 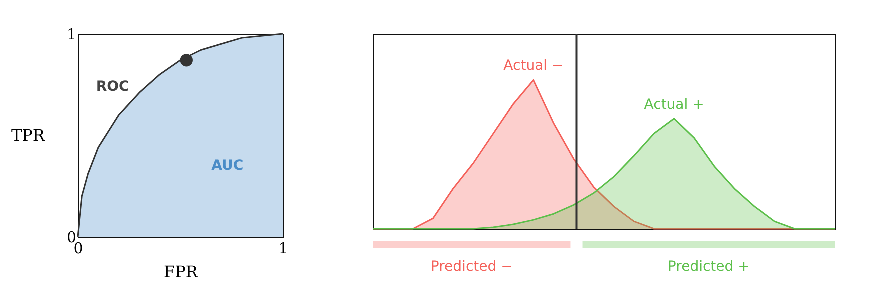 I want to click on annotation: ROC, so click(x=113, y=86).